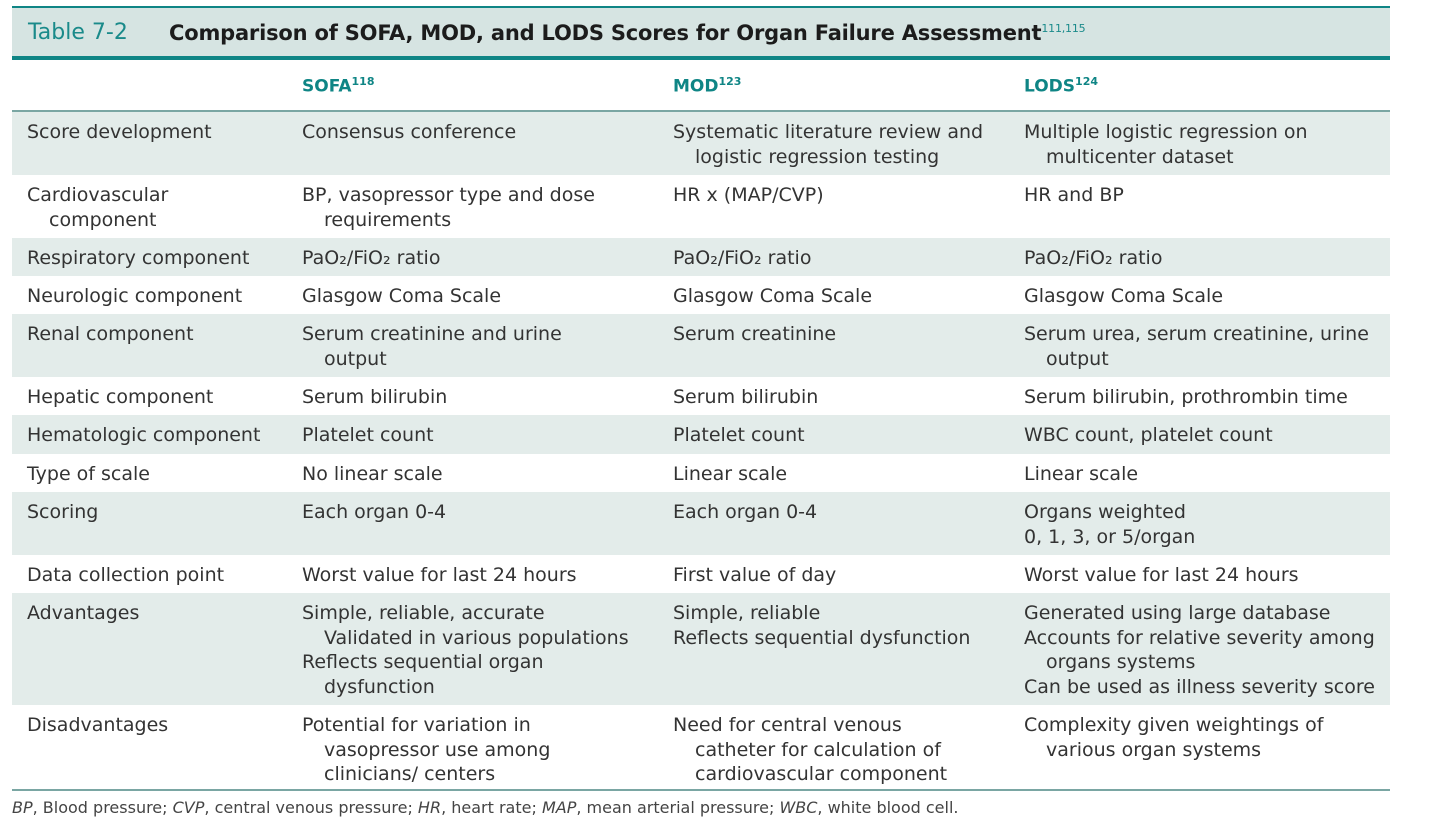  What do you see at coordinates (1121, 662) in the screenshot?
I see `cell-line: organs systems` at bounding box center [1121, 662].